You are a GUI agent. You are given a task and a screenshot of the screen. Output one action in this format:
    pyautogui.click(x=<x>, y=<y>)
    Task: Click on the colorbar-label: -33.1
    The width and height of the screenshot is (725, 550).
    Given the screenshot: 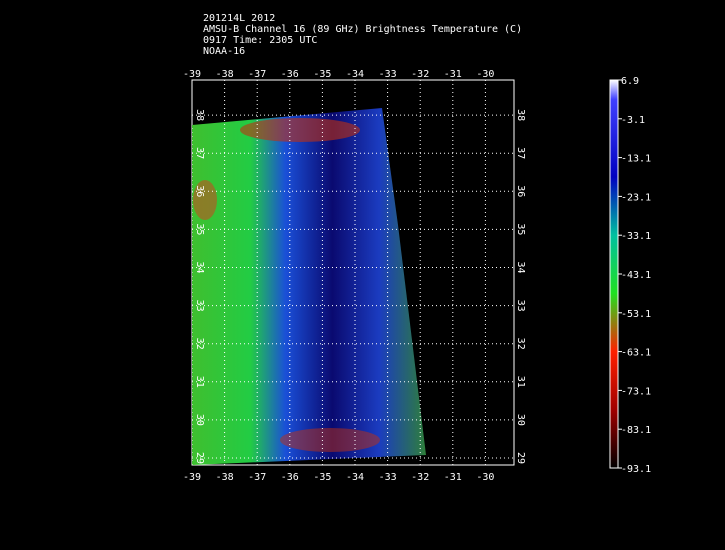 What is the action you would take?
    pyautogui.click(x=636, y=236)
    